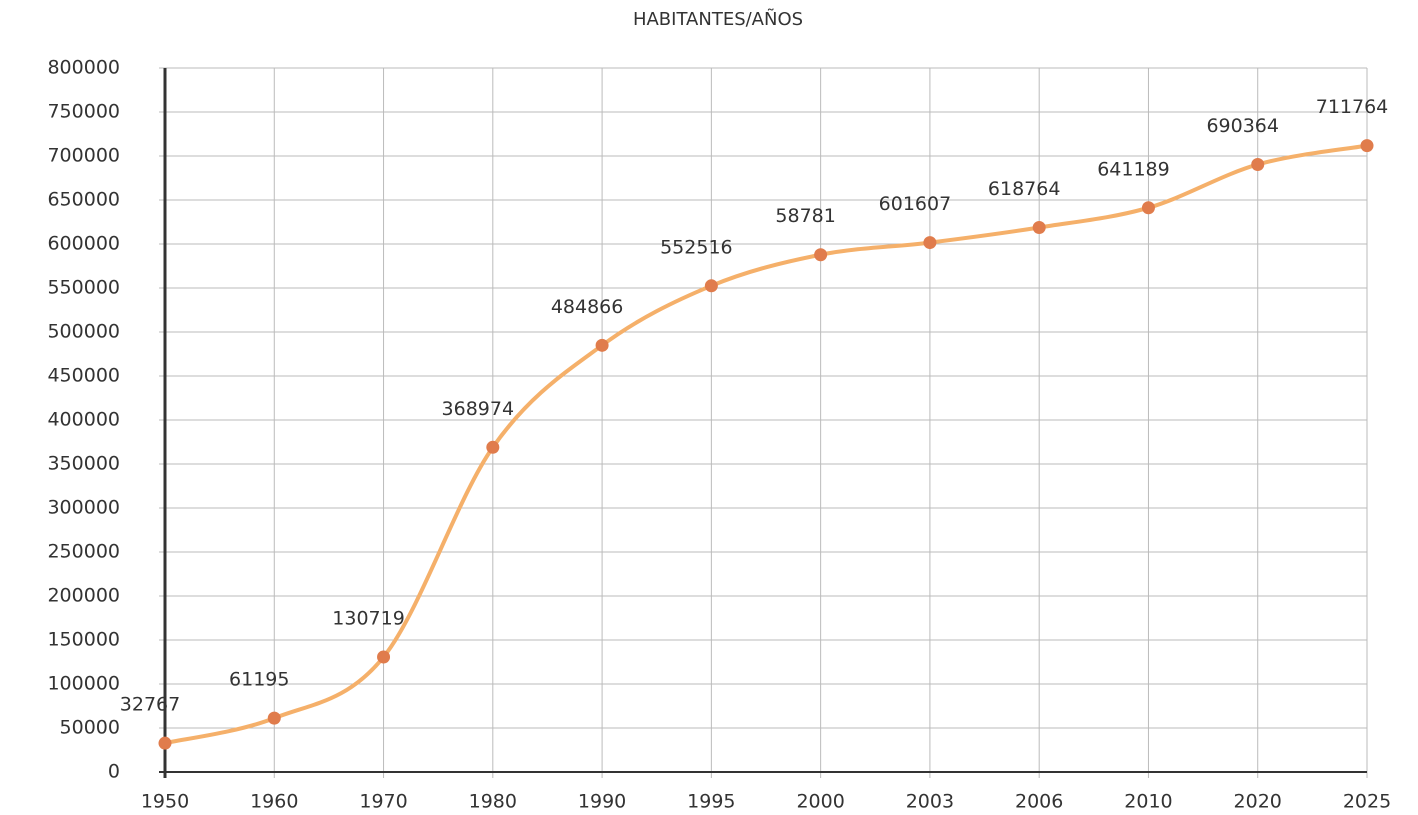  What do you see at coordinates (478, 409) in the screenshot?
I see `data-label: 368974` at bounding box center [478, 409].